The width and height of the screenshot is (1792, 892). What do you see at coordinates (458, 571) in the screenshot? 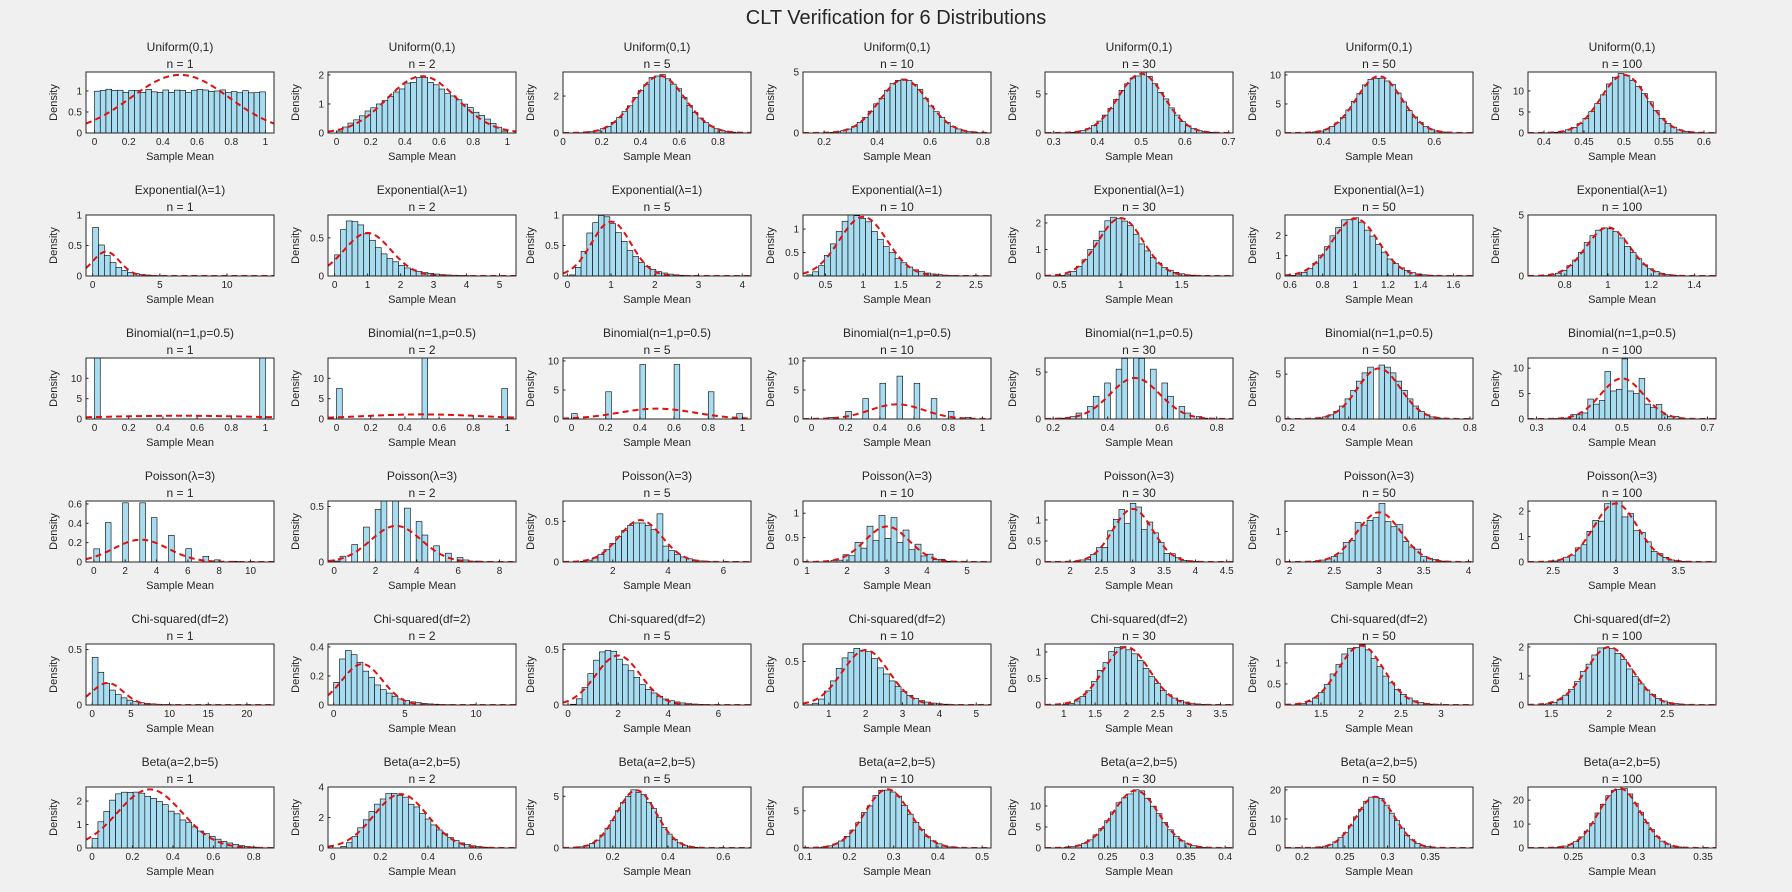
I see `x-tick-label: 6` at bounding box center [458, 571].